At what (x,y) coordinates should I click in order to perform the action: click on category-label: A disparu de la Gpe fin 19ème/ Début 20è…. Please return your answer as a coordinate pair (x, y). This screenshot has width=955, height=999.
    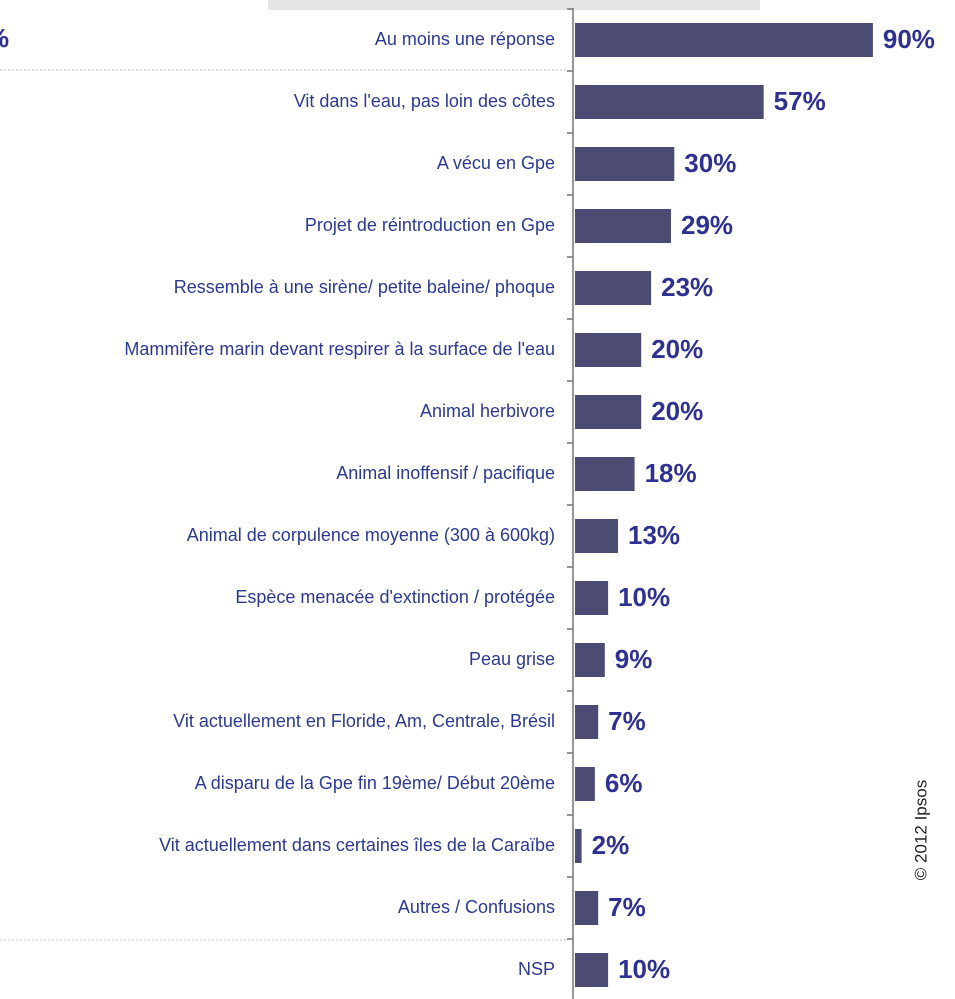
    Looking at the image, I should click on (375, 783).